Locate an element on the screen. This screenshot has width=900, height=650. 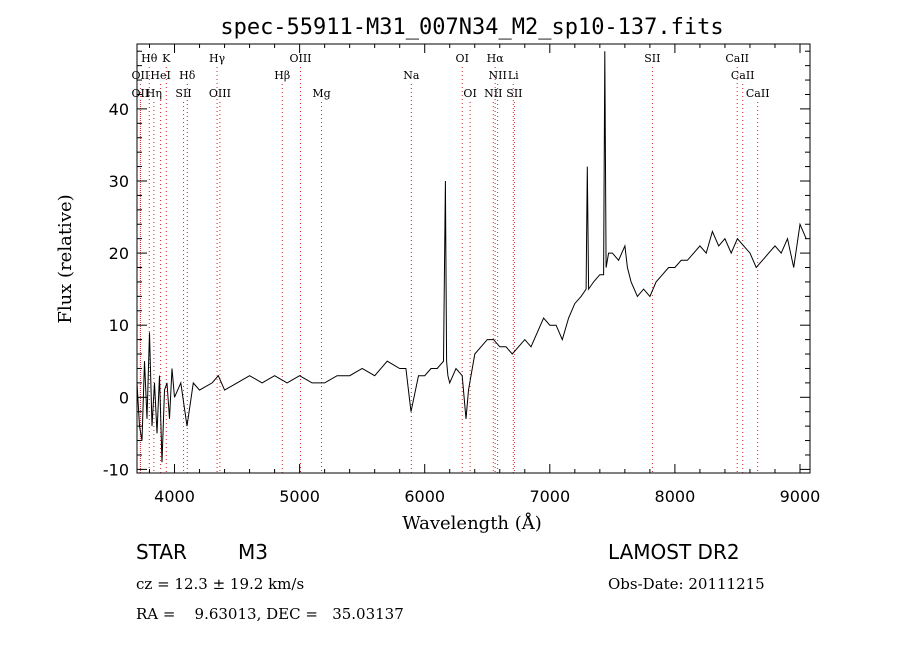
marker-label-21: OI is located at coordinates (469, 93).